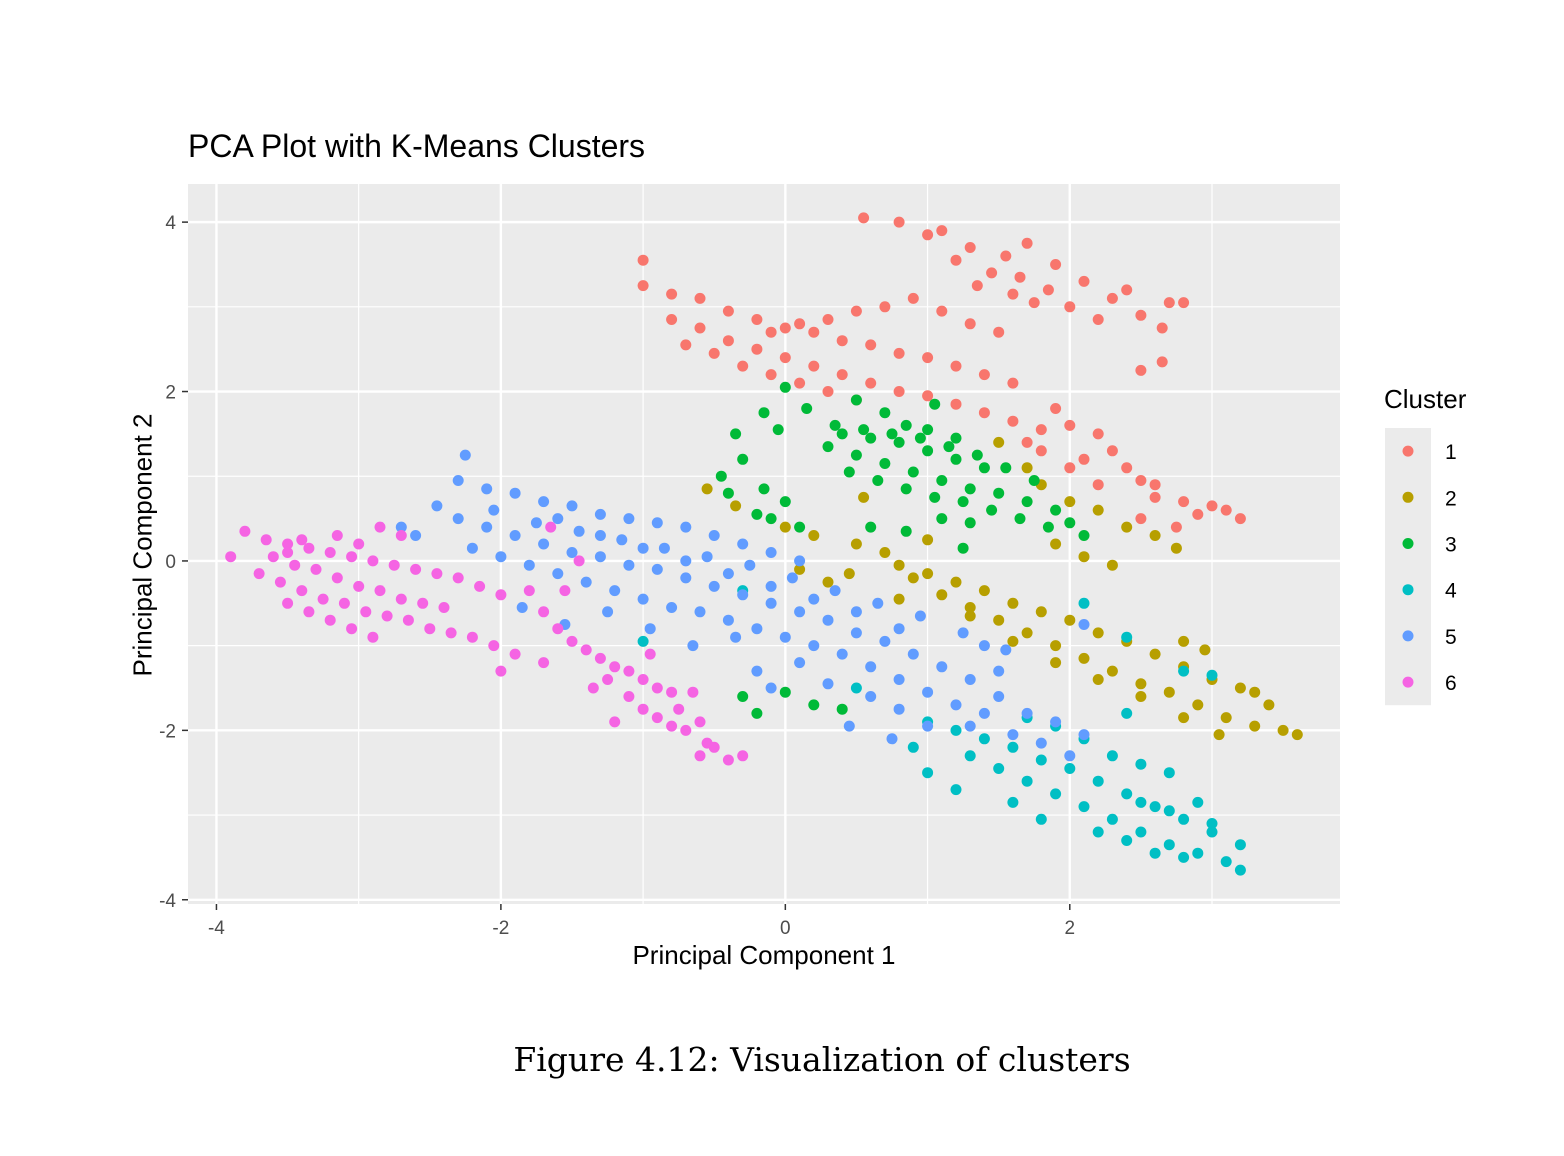 Image resolution: width=1564 pixels, height=1156 pixels. I want to click on y-tick-label: 0, so click(170, 562).